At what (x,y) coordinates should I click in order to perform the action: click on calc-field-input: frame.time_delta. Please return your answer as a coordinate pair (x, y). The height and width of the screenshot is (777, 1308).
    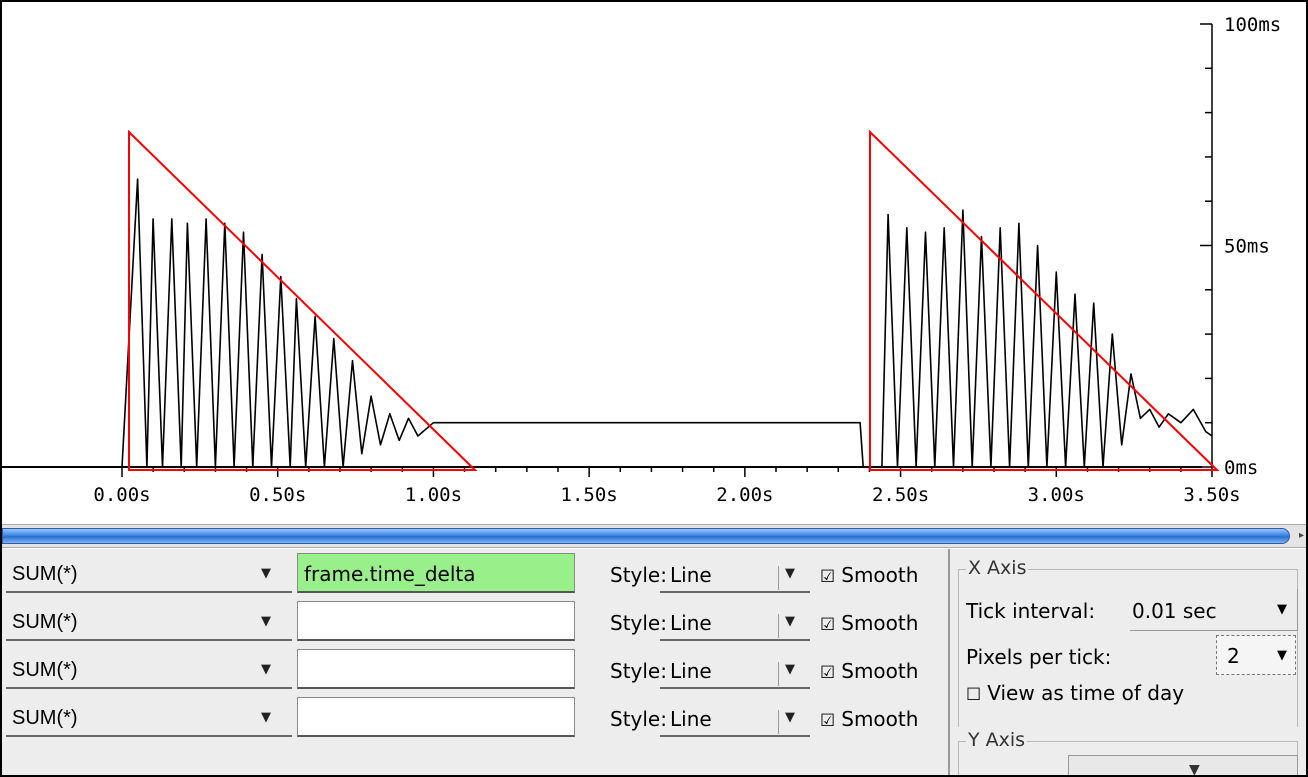
    Looking at the image, I should click on (436, 573).